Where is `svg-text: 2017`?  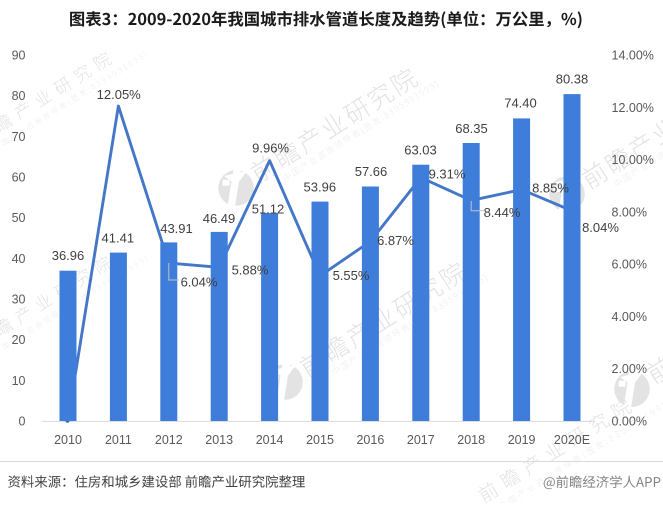 svg-text: 2017 is located at coordinates (421, 440).